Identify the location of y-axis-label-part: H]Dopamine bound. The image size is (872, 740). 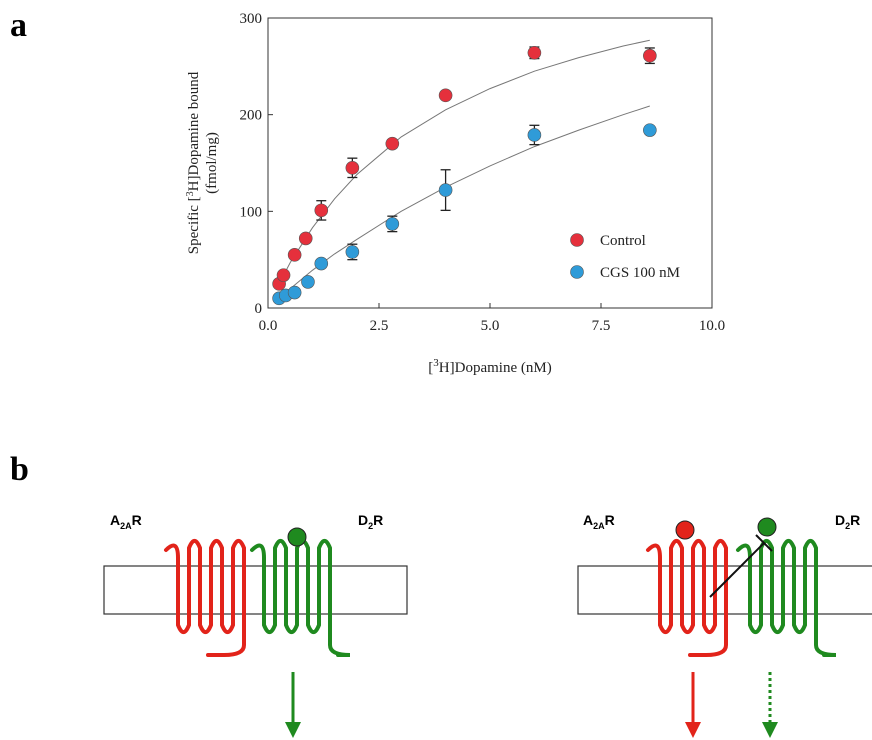
(194, 131).